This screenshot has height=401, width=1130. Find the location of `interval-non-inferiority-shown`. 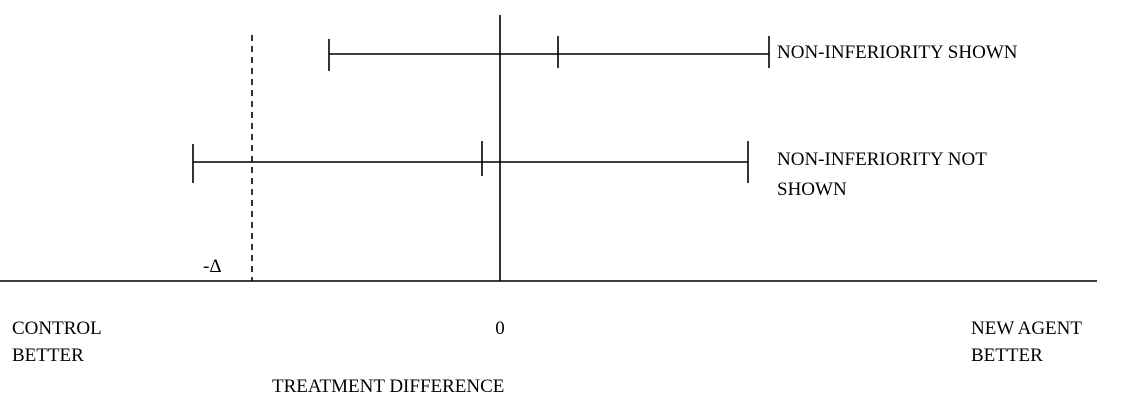

interval-non-inferiority-shown is located at coordinates (549, 53).